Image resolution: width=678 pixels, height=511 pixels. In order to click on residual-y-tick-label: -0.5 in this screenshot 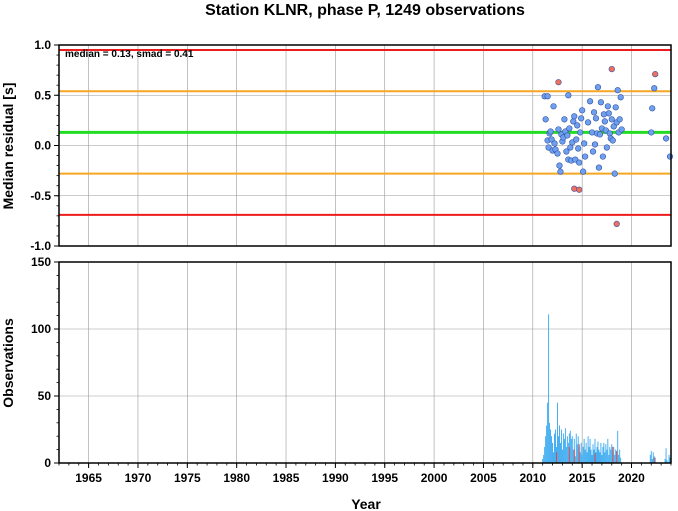, I will do `click(40, 196)`.